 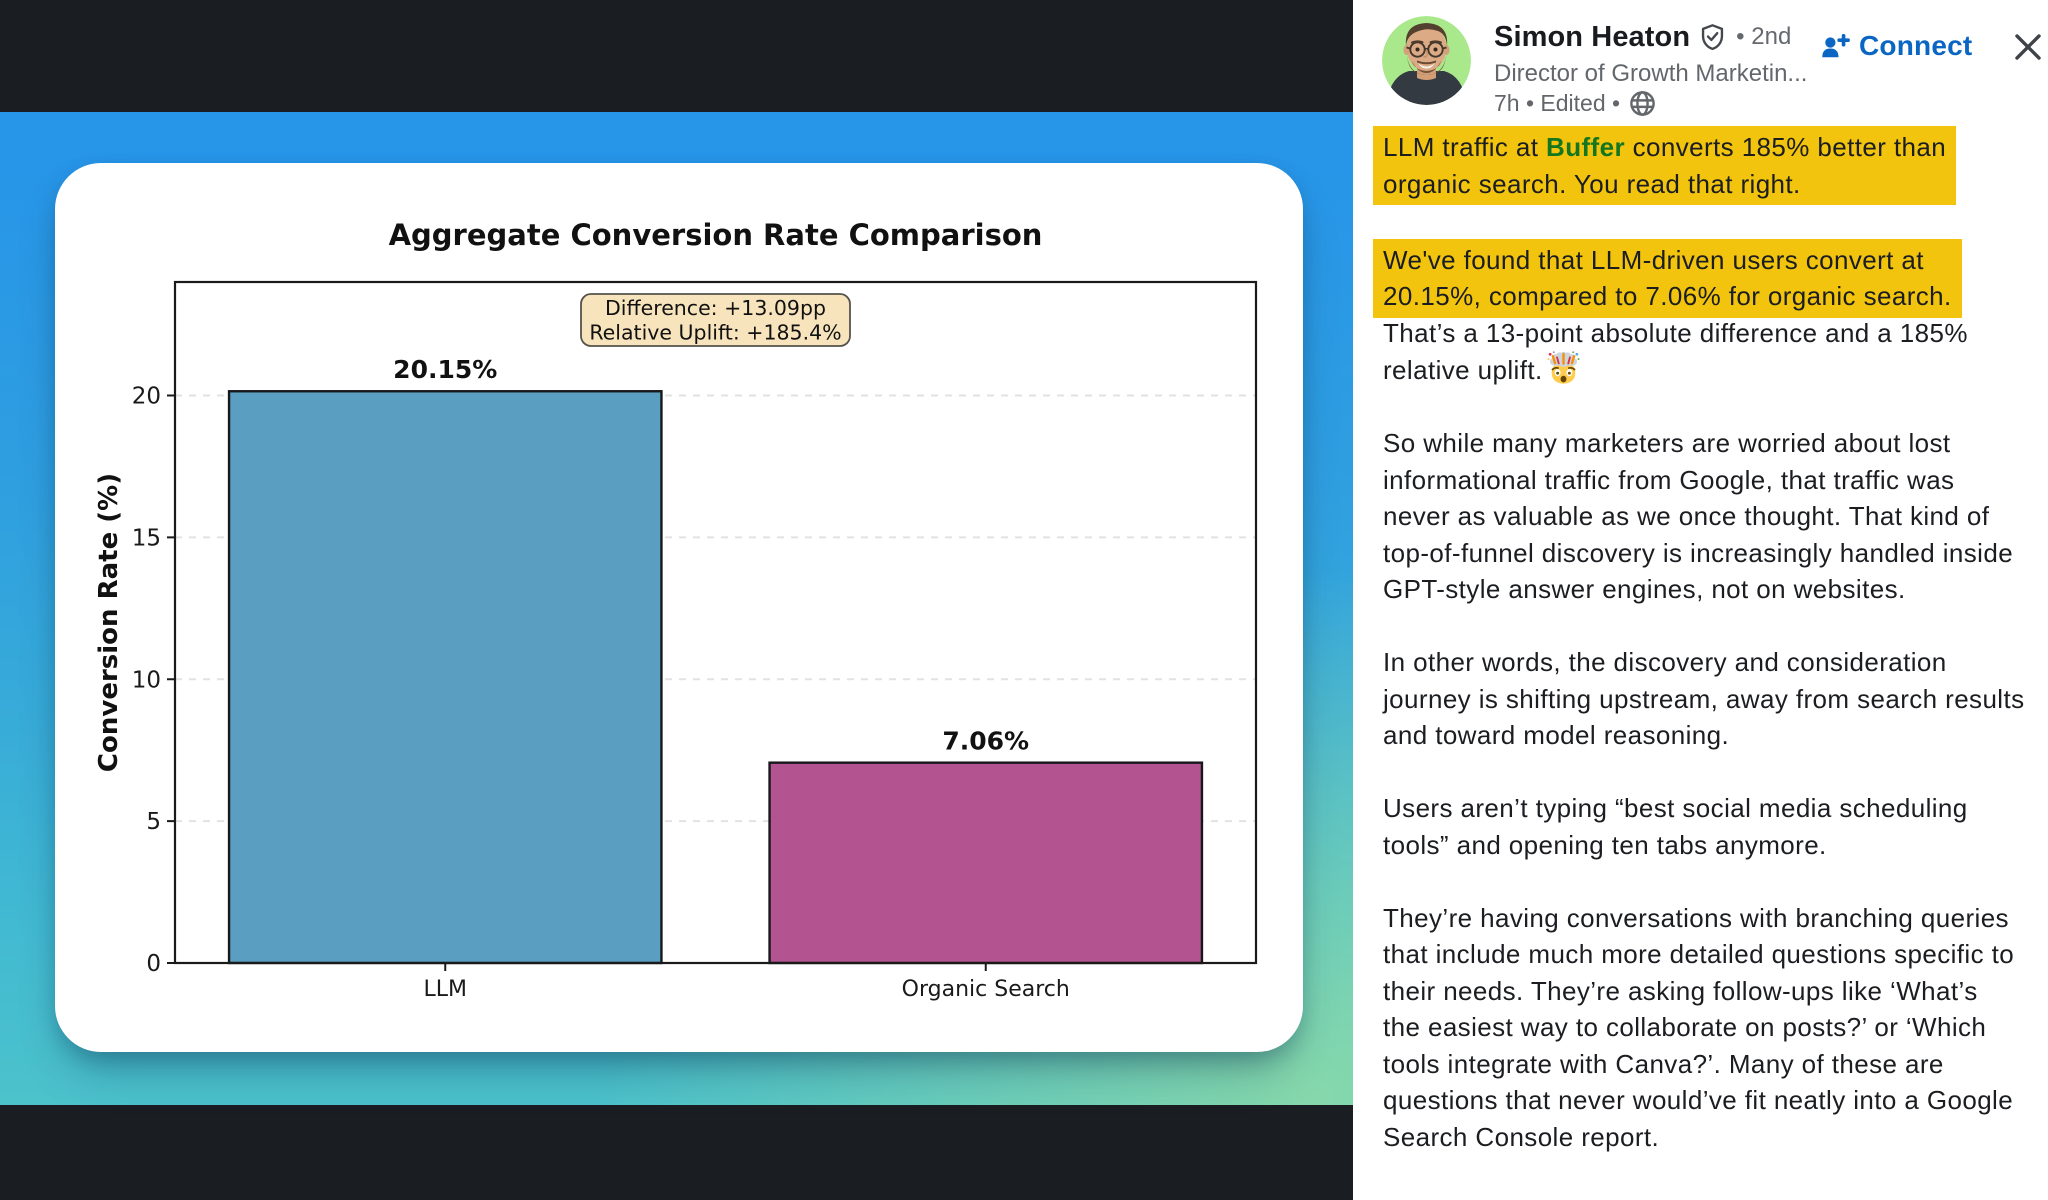 I want to click on author-row: Simon Heaton • 2nd, so click(x=1642, y=37).